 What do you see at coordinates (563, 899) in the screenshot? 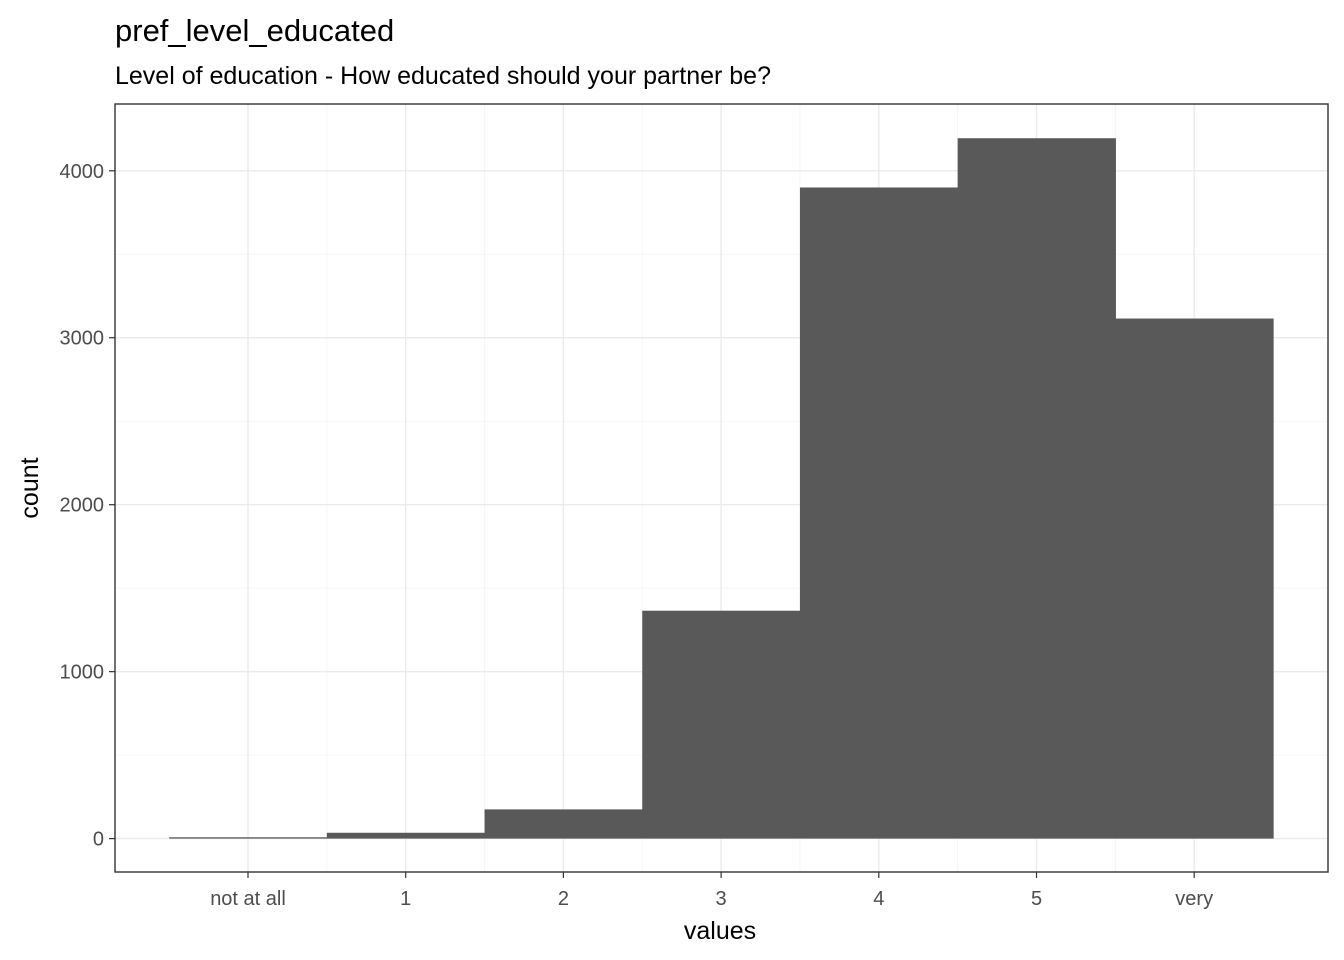
I see `x-tick-label: 2` at bounding box center [563, 899].